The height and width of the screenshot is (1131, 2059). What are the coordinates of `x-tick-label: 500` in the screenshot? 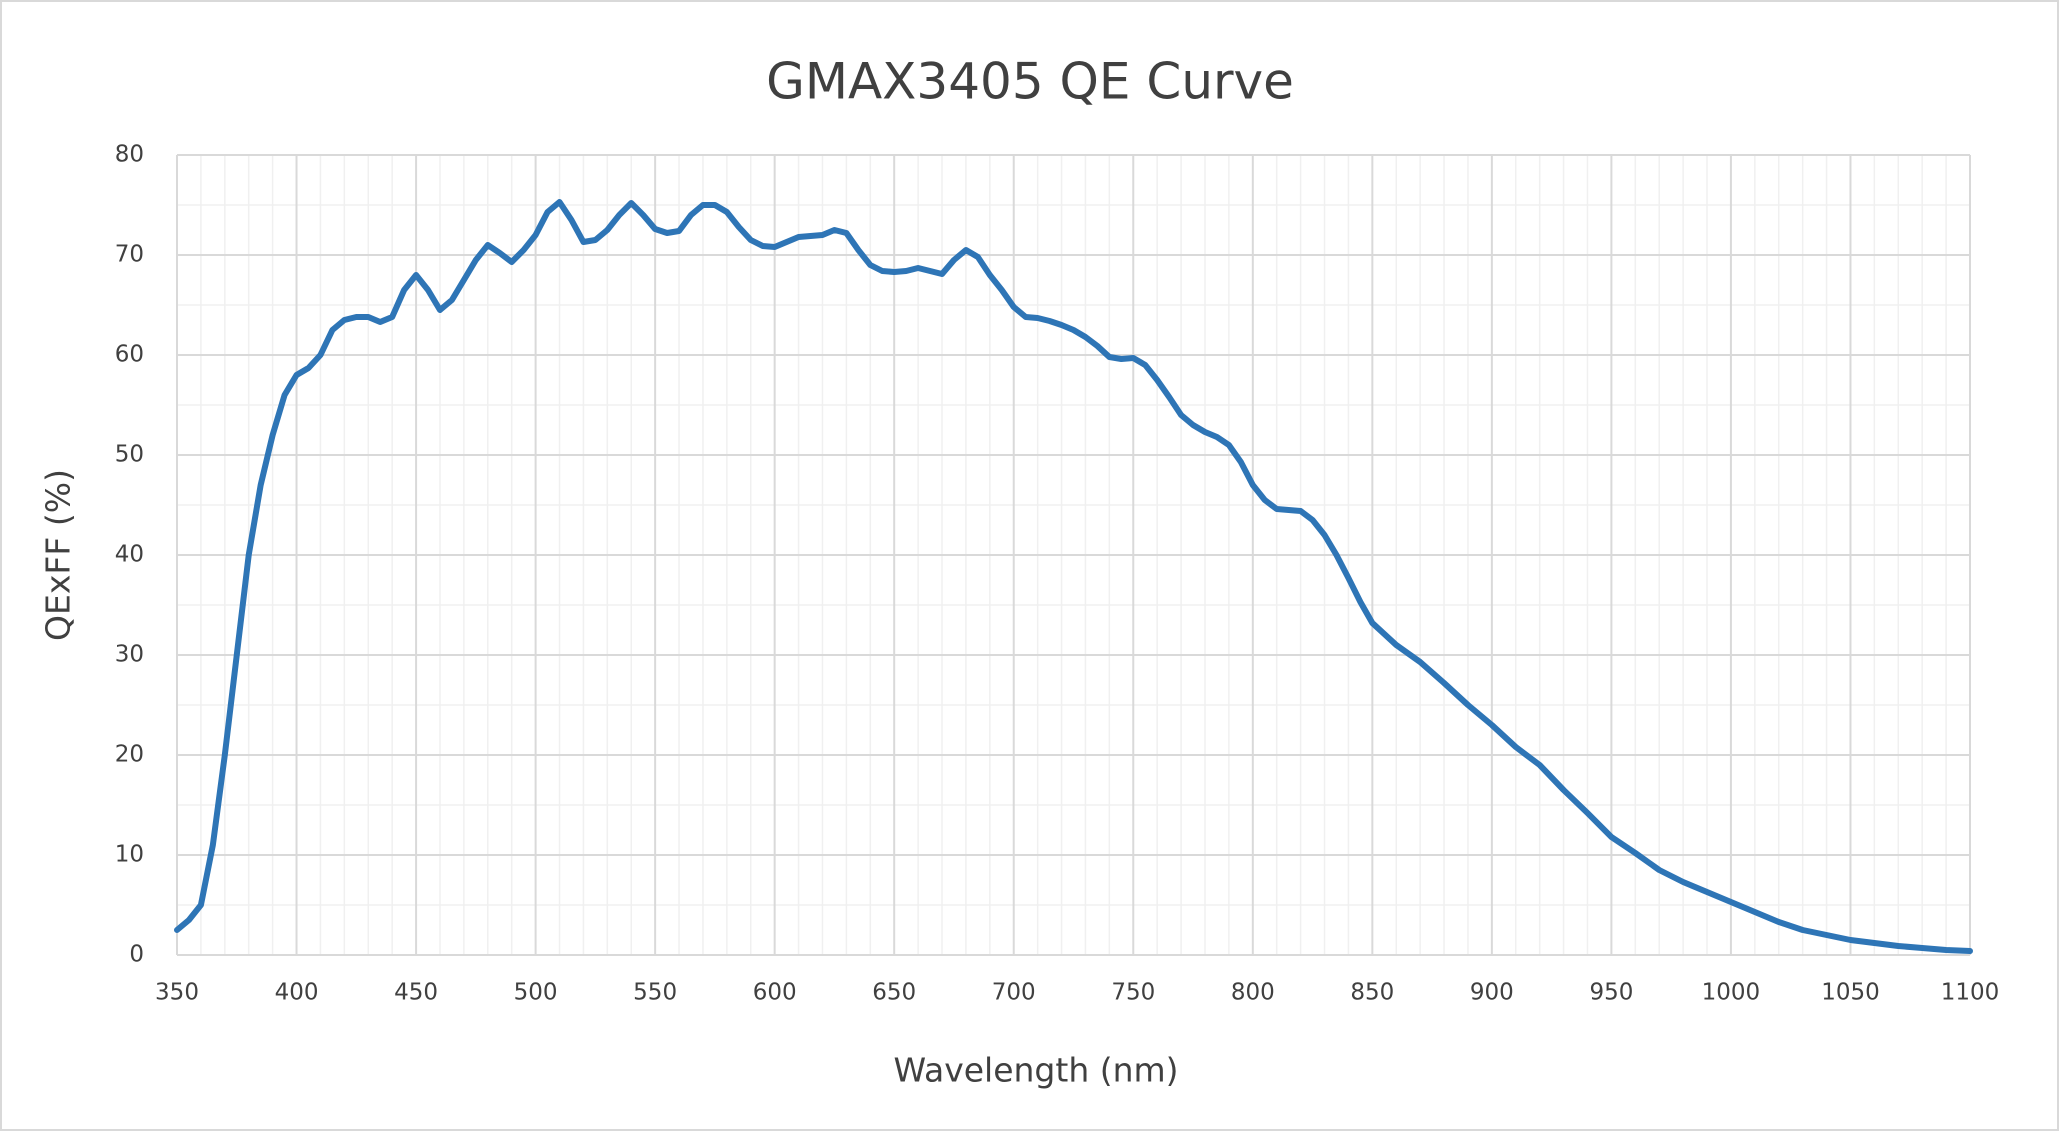 It's located at (536, 993).